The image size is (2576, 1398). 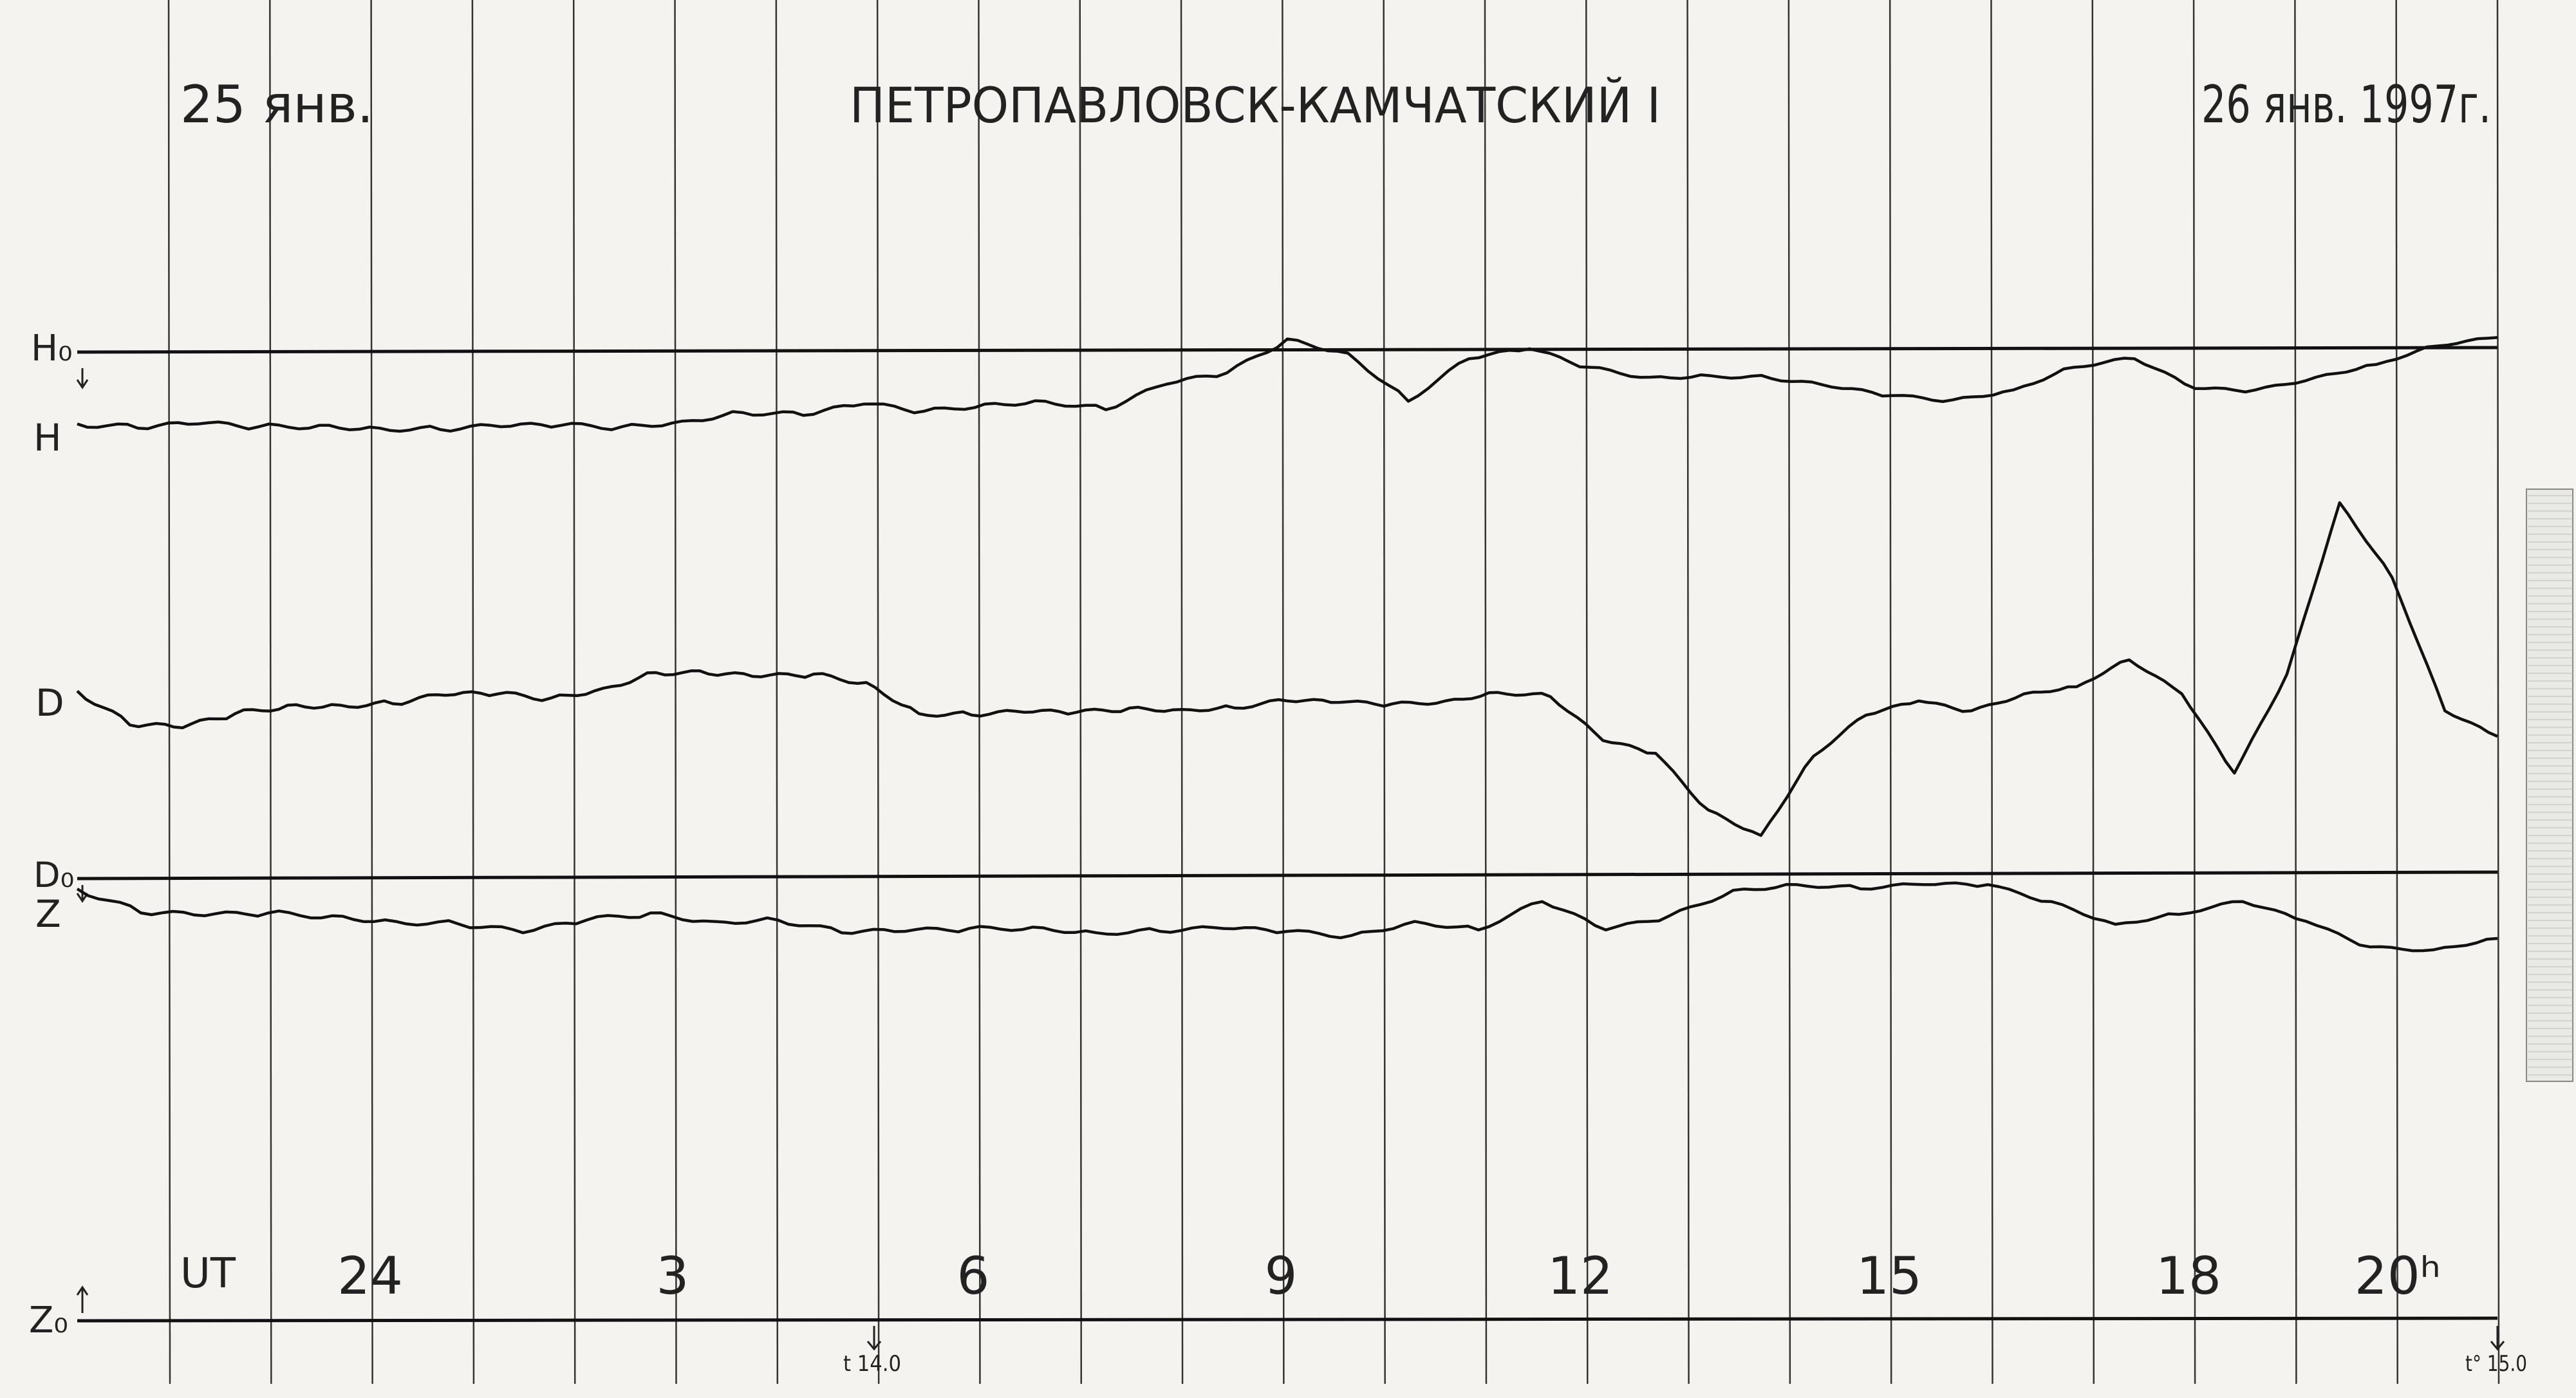 What do you see at coordinates (2496, 1364) in the screenshot?
I see `temperature-label-end: t° 15.0` at bounding box center [2496, 1364].